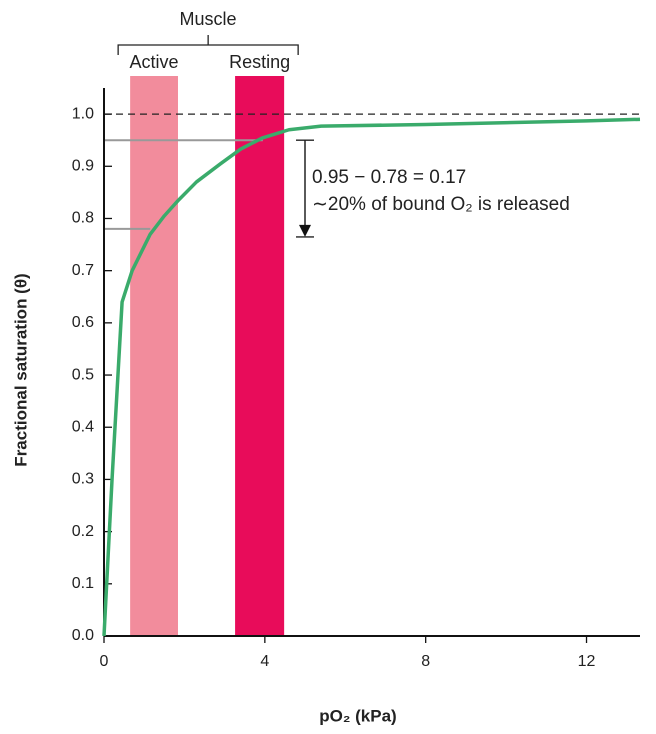  Describe the element at coordinates (425, 661) in the screenshot. I see `x-tick-label: 8` at that location.